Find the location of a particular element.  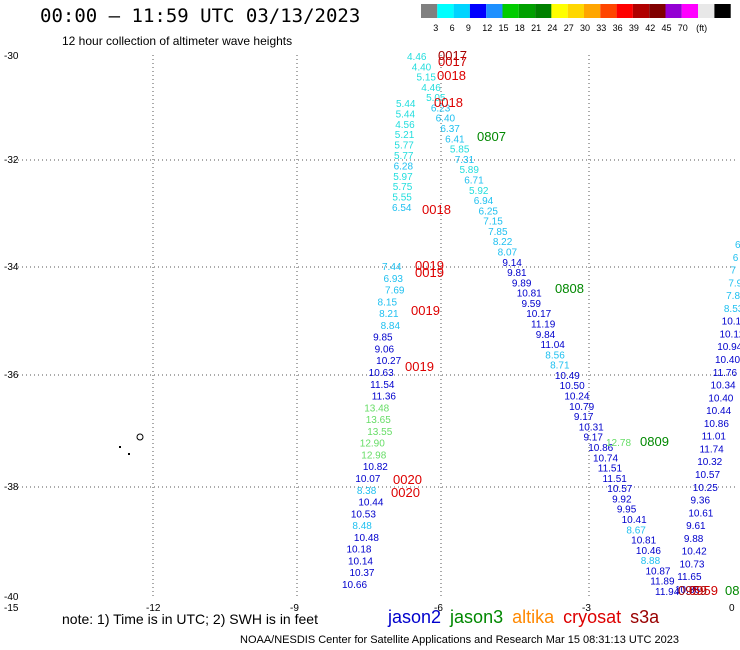

time-mark: 0017 is located at coordinates (452, 61).